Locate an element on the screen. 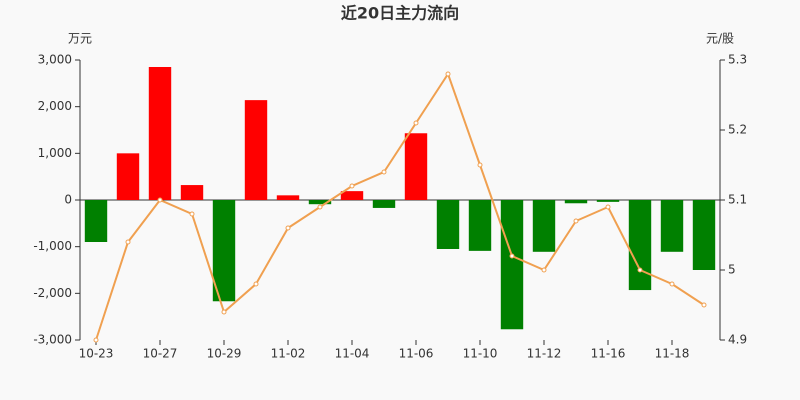 This screenshot has height=400, width=800. y-tick-label: -1,000 is located at coordinates (52, 246).